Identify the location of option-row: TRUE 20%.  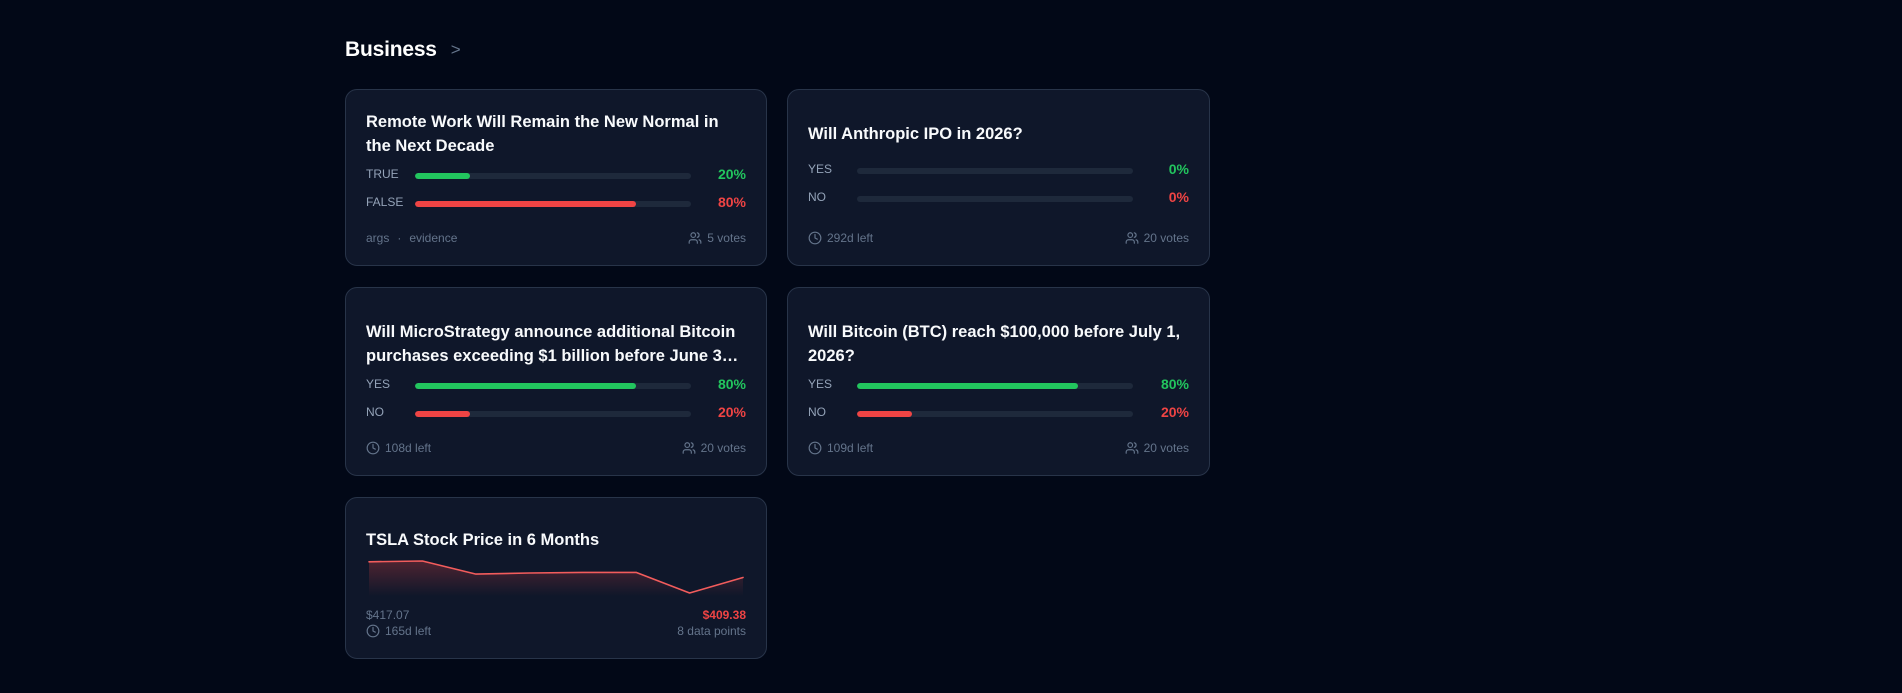
(556, 175).